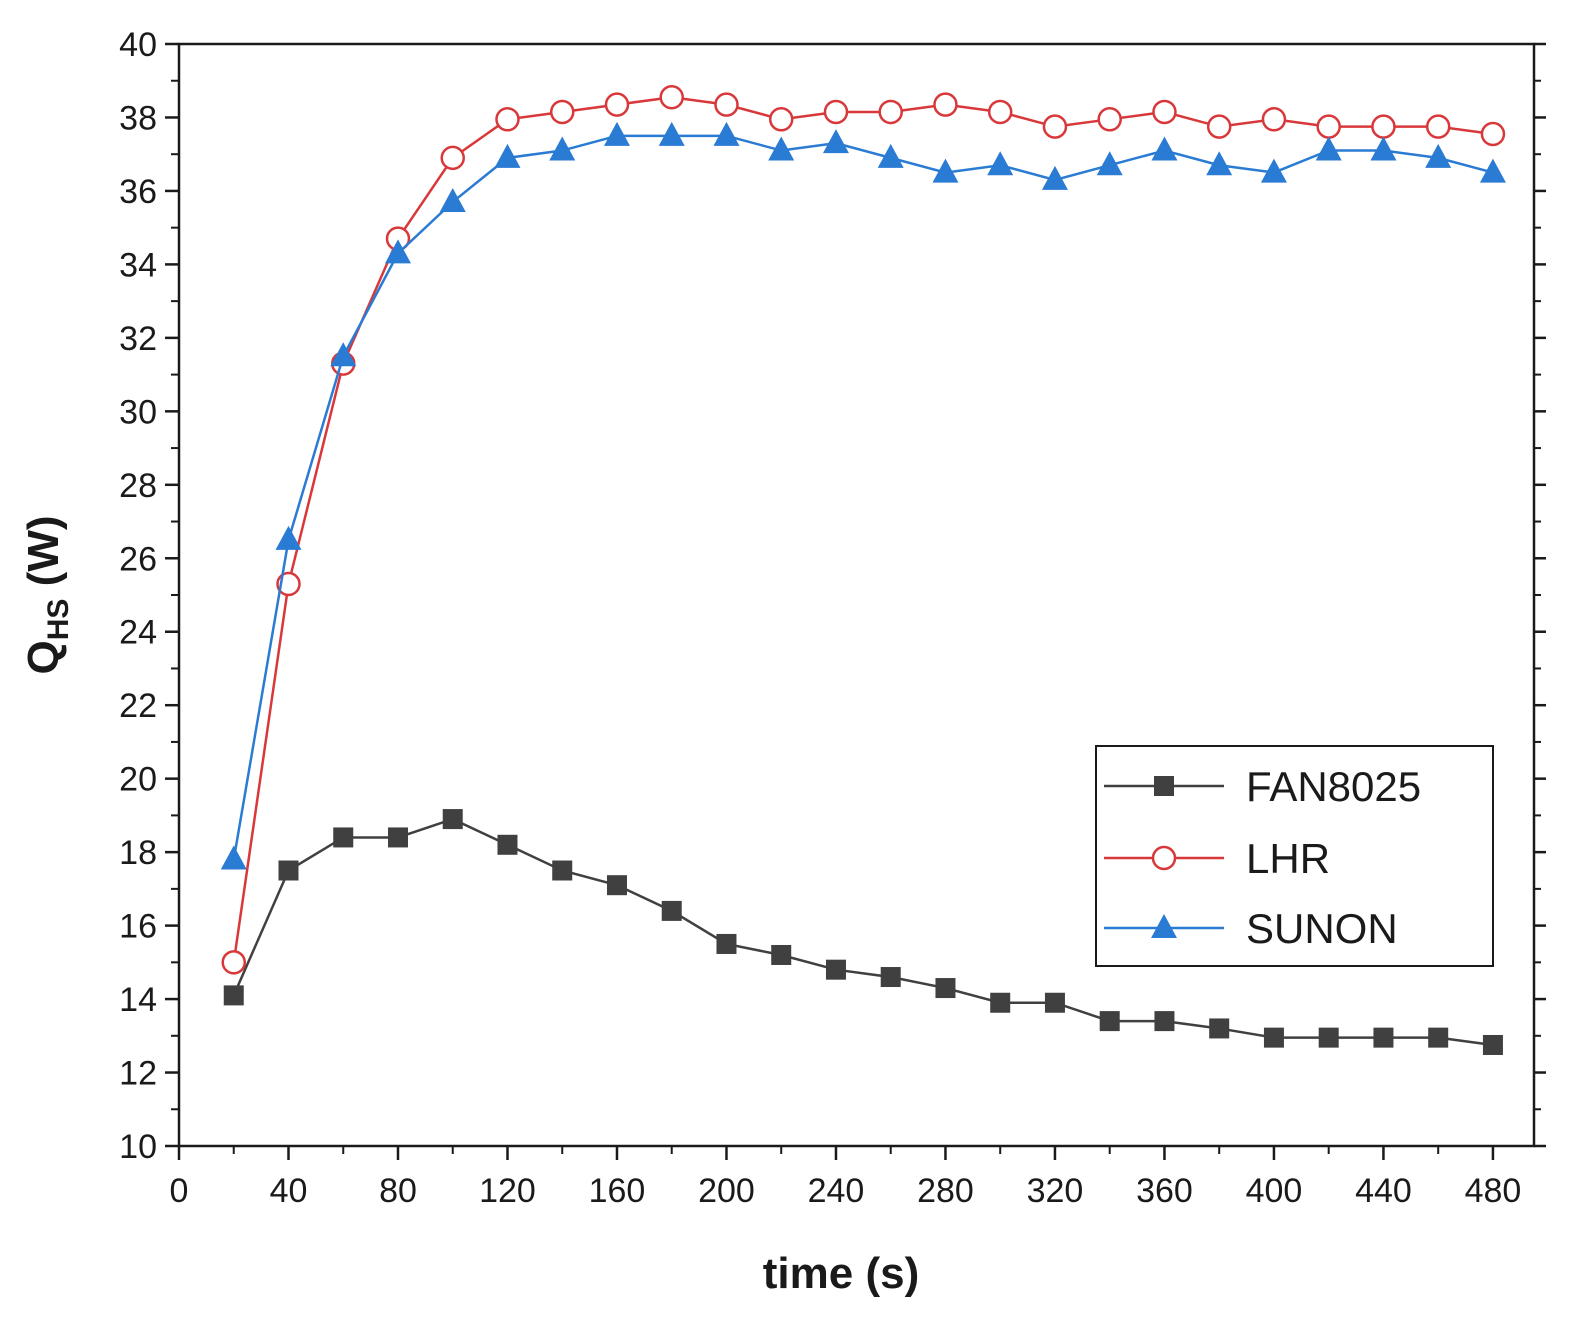 The width and height of the screenshot is (1573, 1319). Describe the element at coordinates (945, 1191) in the screenshot. I see `x-tick-label: 280` at that location.